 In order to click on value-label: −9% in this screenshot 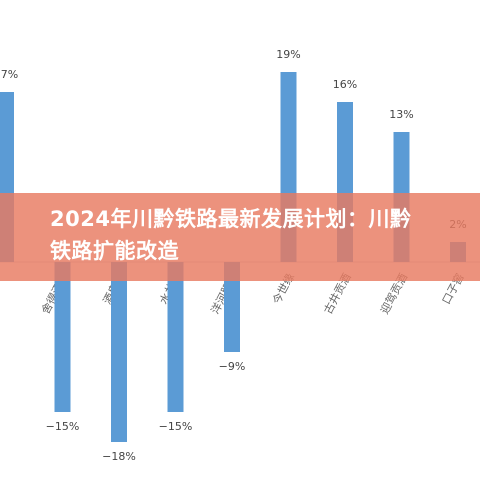, I will do `click(232, 366)`.